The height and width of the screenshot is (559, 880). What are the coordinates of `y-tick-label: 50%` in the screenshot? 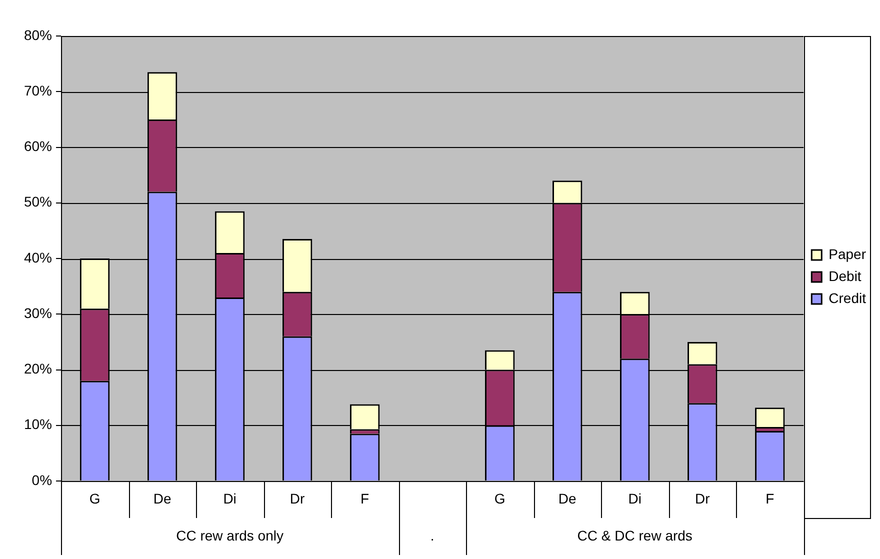 It's located at (38, 202).